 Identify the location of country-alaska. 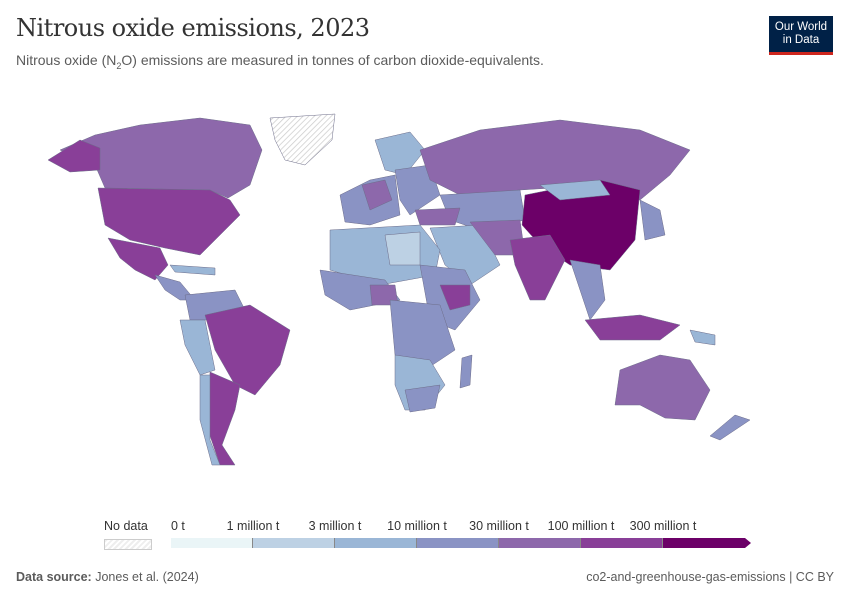
(74, 156).